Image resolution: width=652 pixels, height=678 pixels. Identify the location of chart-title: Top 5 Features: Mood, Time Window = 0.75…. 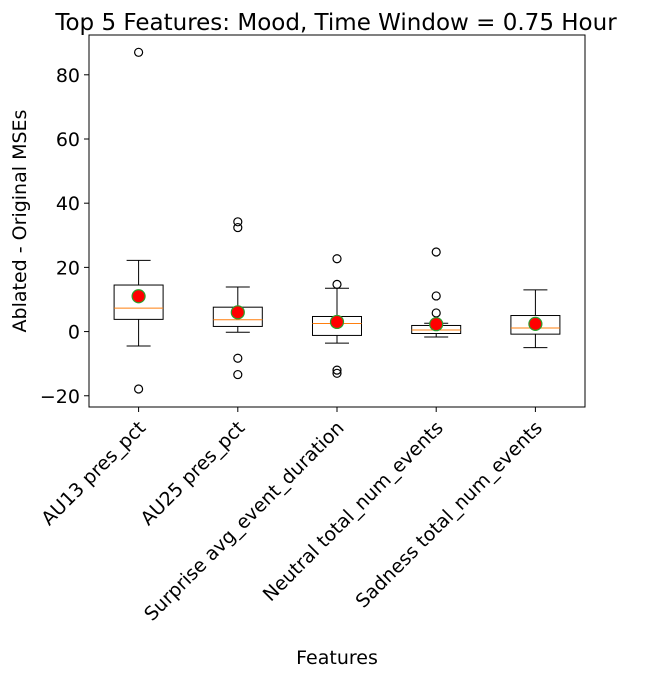
(335, 23).